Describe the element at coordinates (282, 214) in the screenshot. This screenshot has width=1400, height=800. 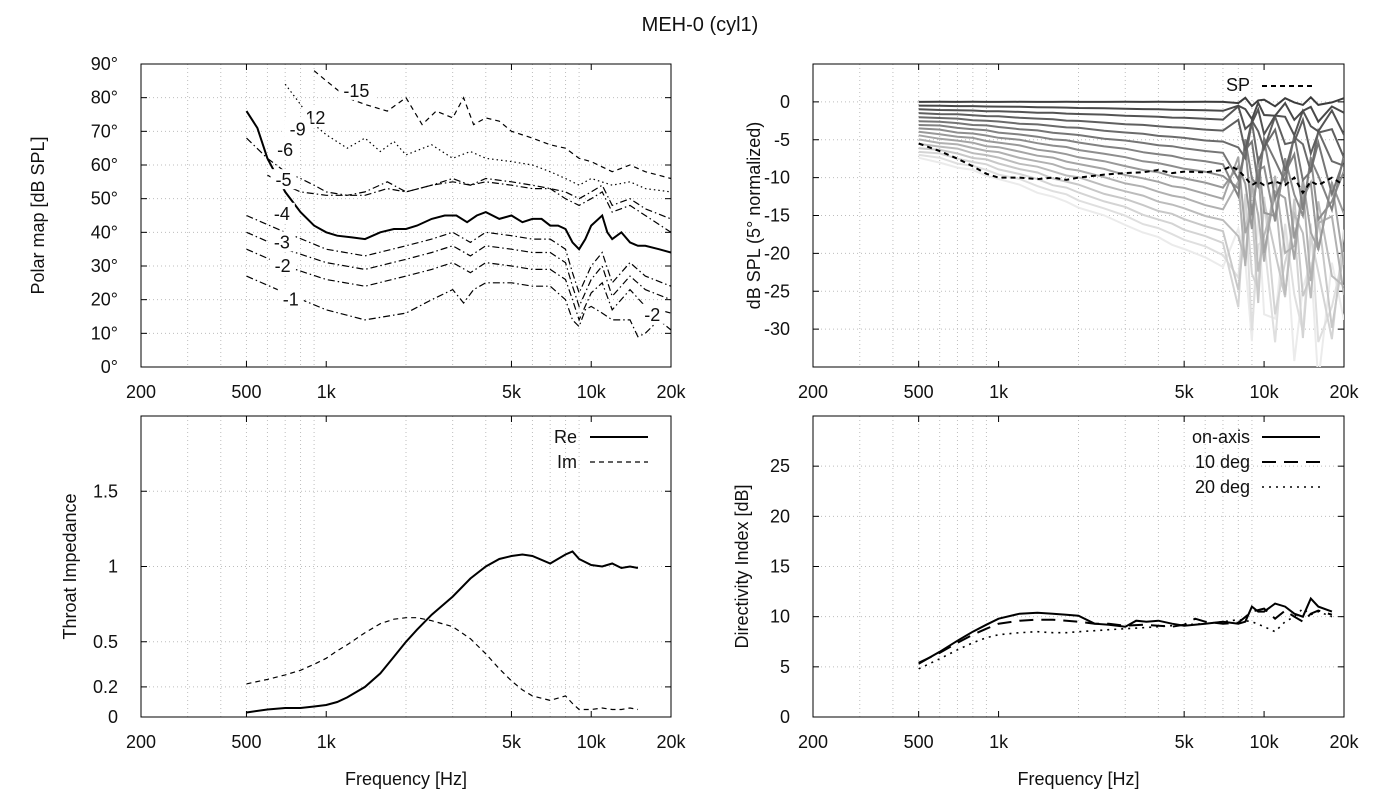
I see `contour-label: -4` at that location.